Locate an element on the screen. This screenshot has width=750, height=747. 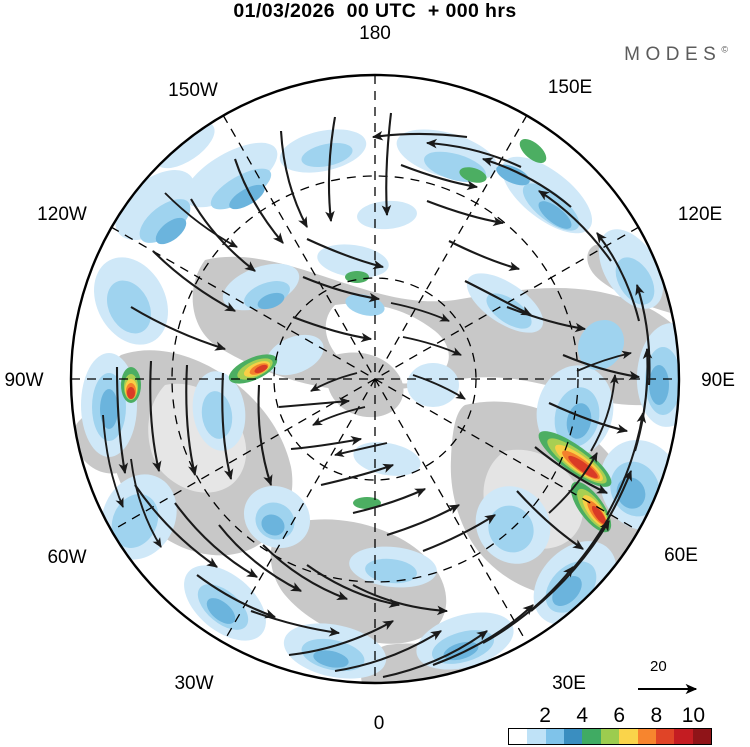
lon-label-120w: 120W is located at coordinates (62, 214).